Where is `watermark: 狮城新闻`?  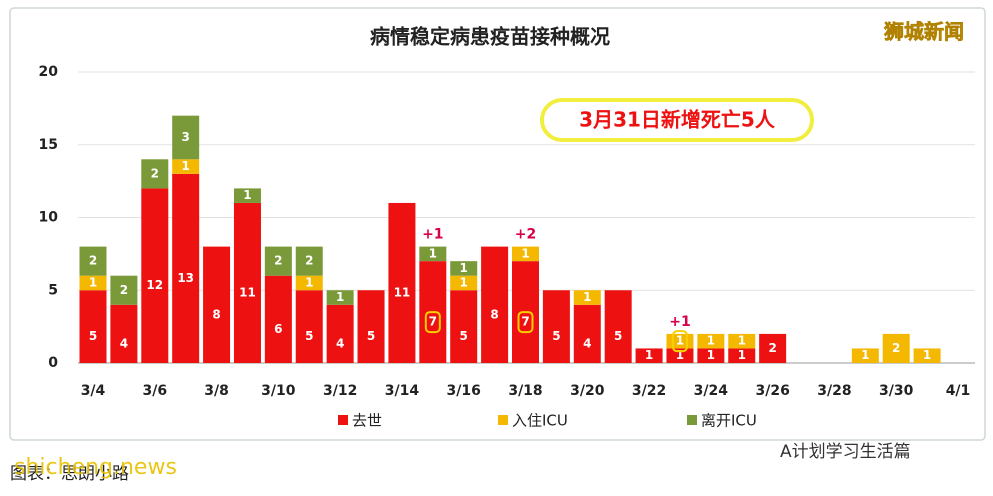
watermark: 狮城新闻 is located at coordinates (924, 32).